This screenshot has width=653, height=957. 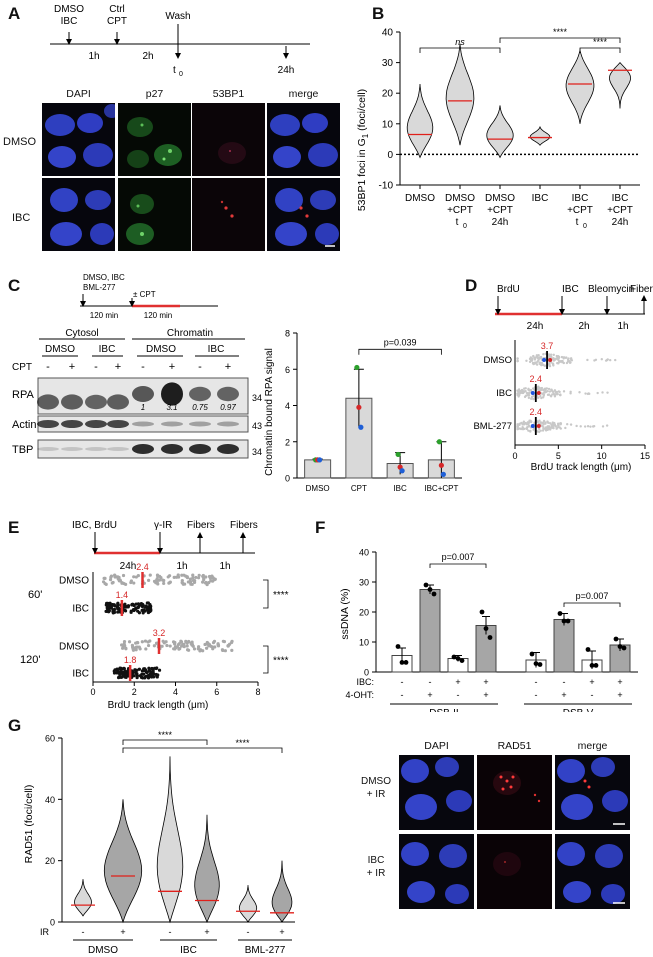 What do you see at coordinates (366, 673) in the screenshot?
I see `f-ytick-label: 0` at bounding box center [366, 673].